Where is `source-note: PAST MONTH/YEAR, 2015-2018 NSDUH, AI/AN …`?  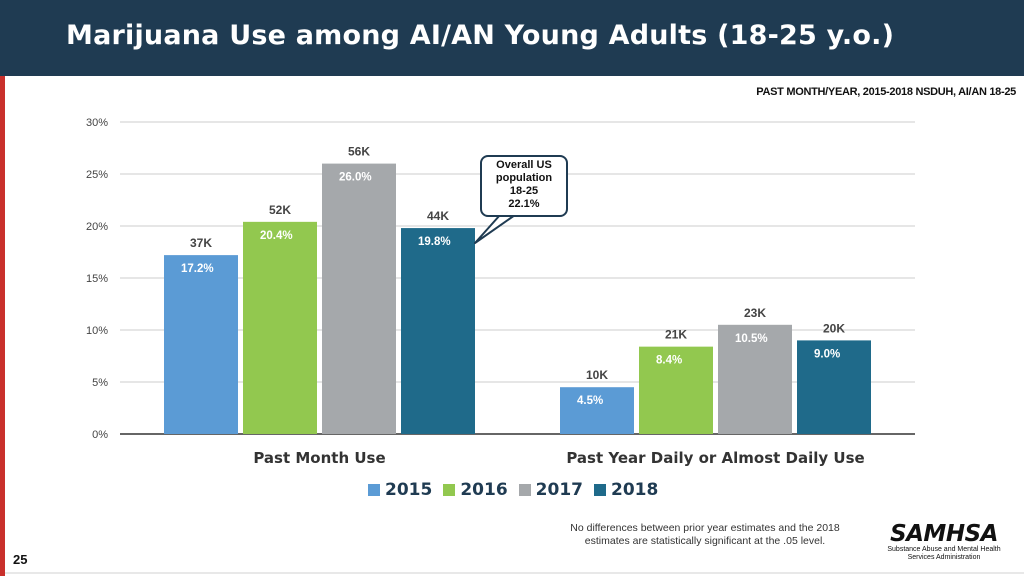
source-note: PAST MONTH/YEAR, 2015-2018 NSDUH, AI/AN … is located at coordinates (886, 92).